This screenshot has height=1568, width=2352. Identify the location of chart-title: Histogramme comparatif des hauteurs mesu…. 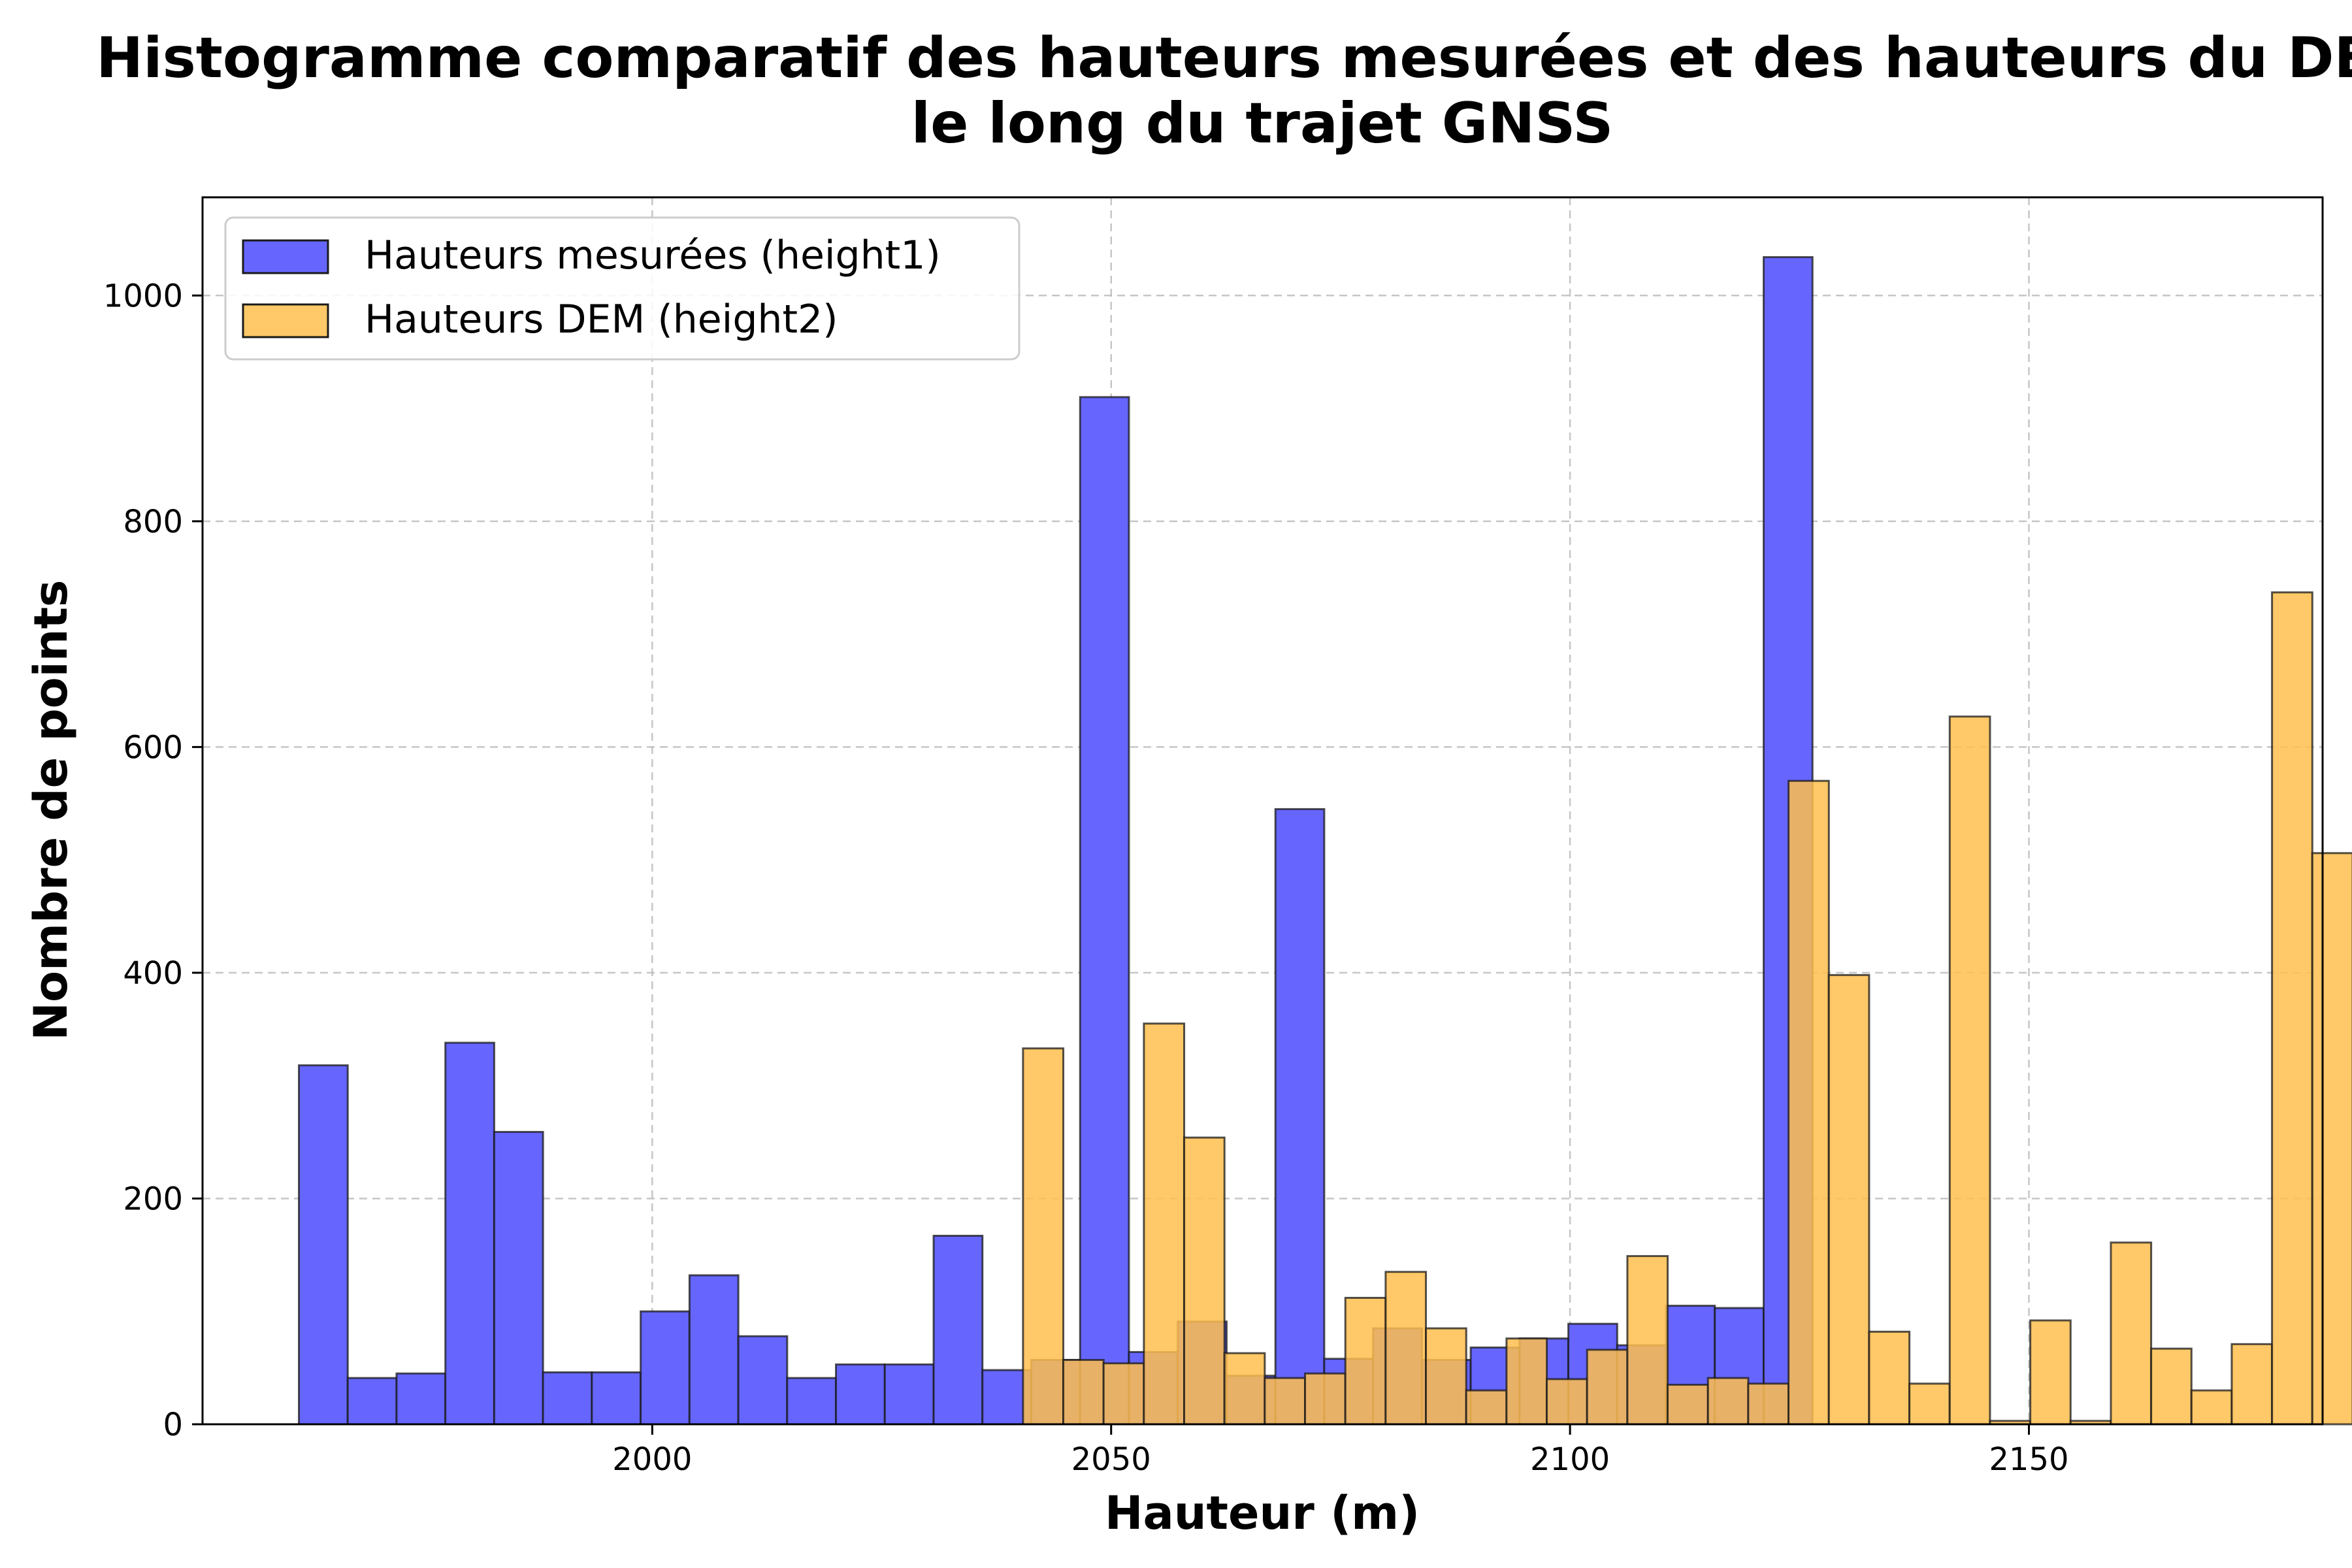
(1224, 90).